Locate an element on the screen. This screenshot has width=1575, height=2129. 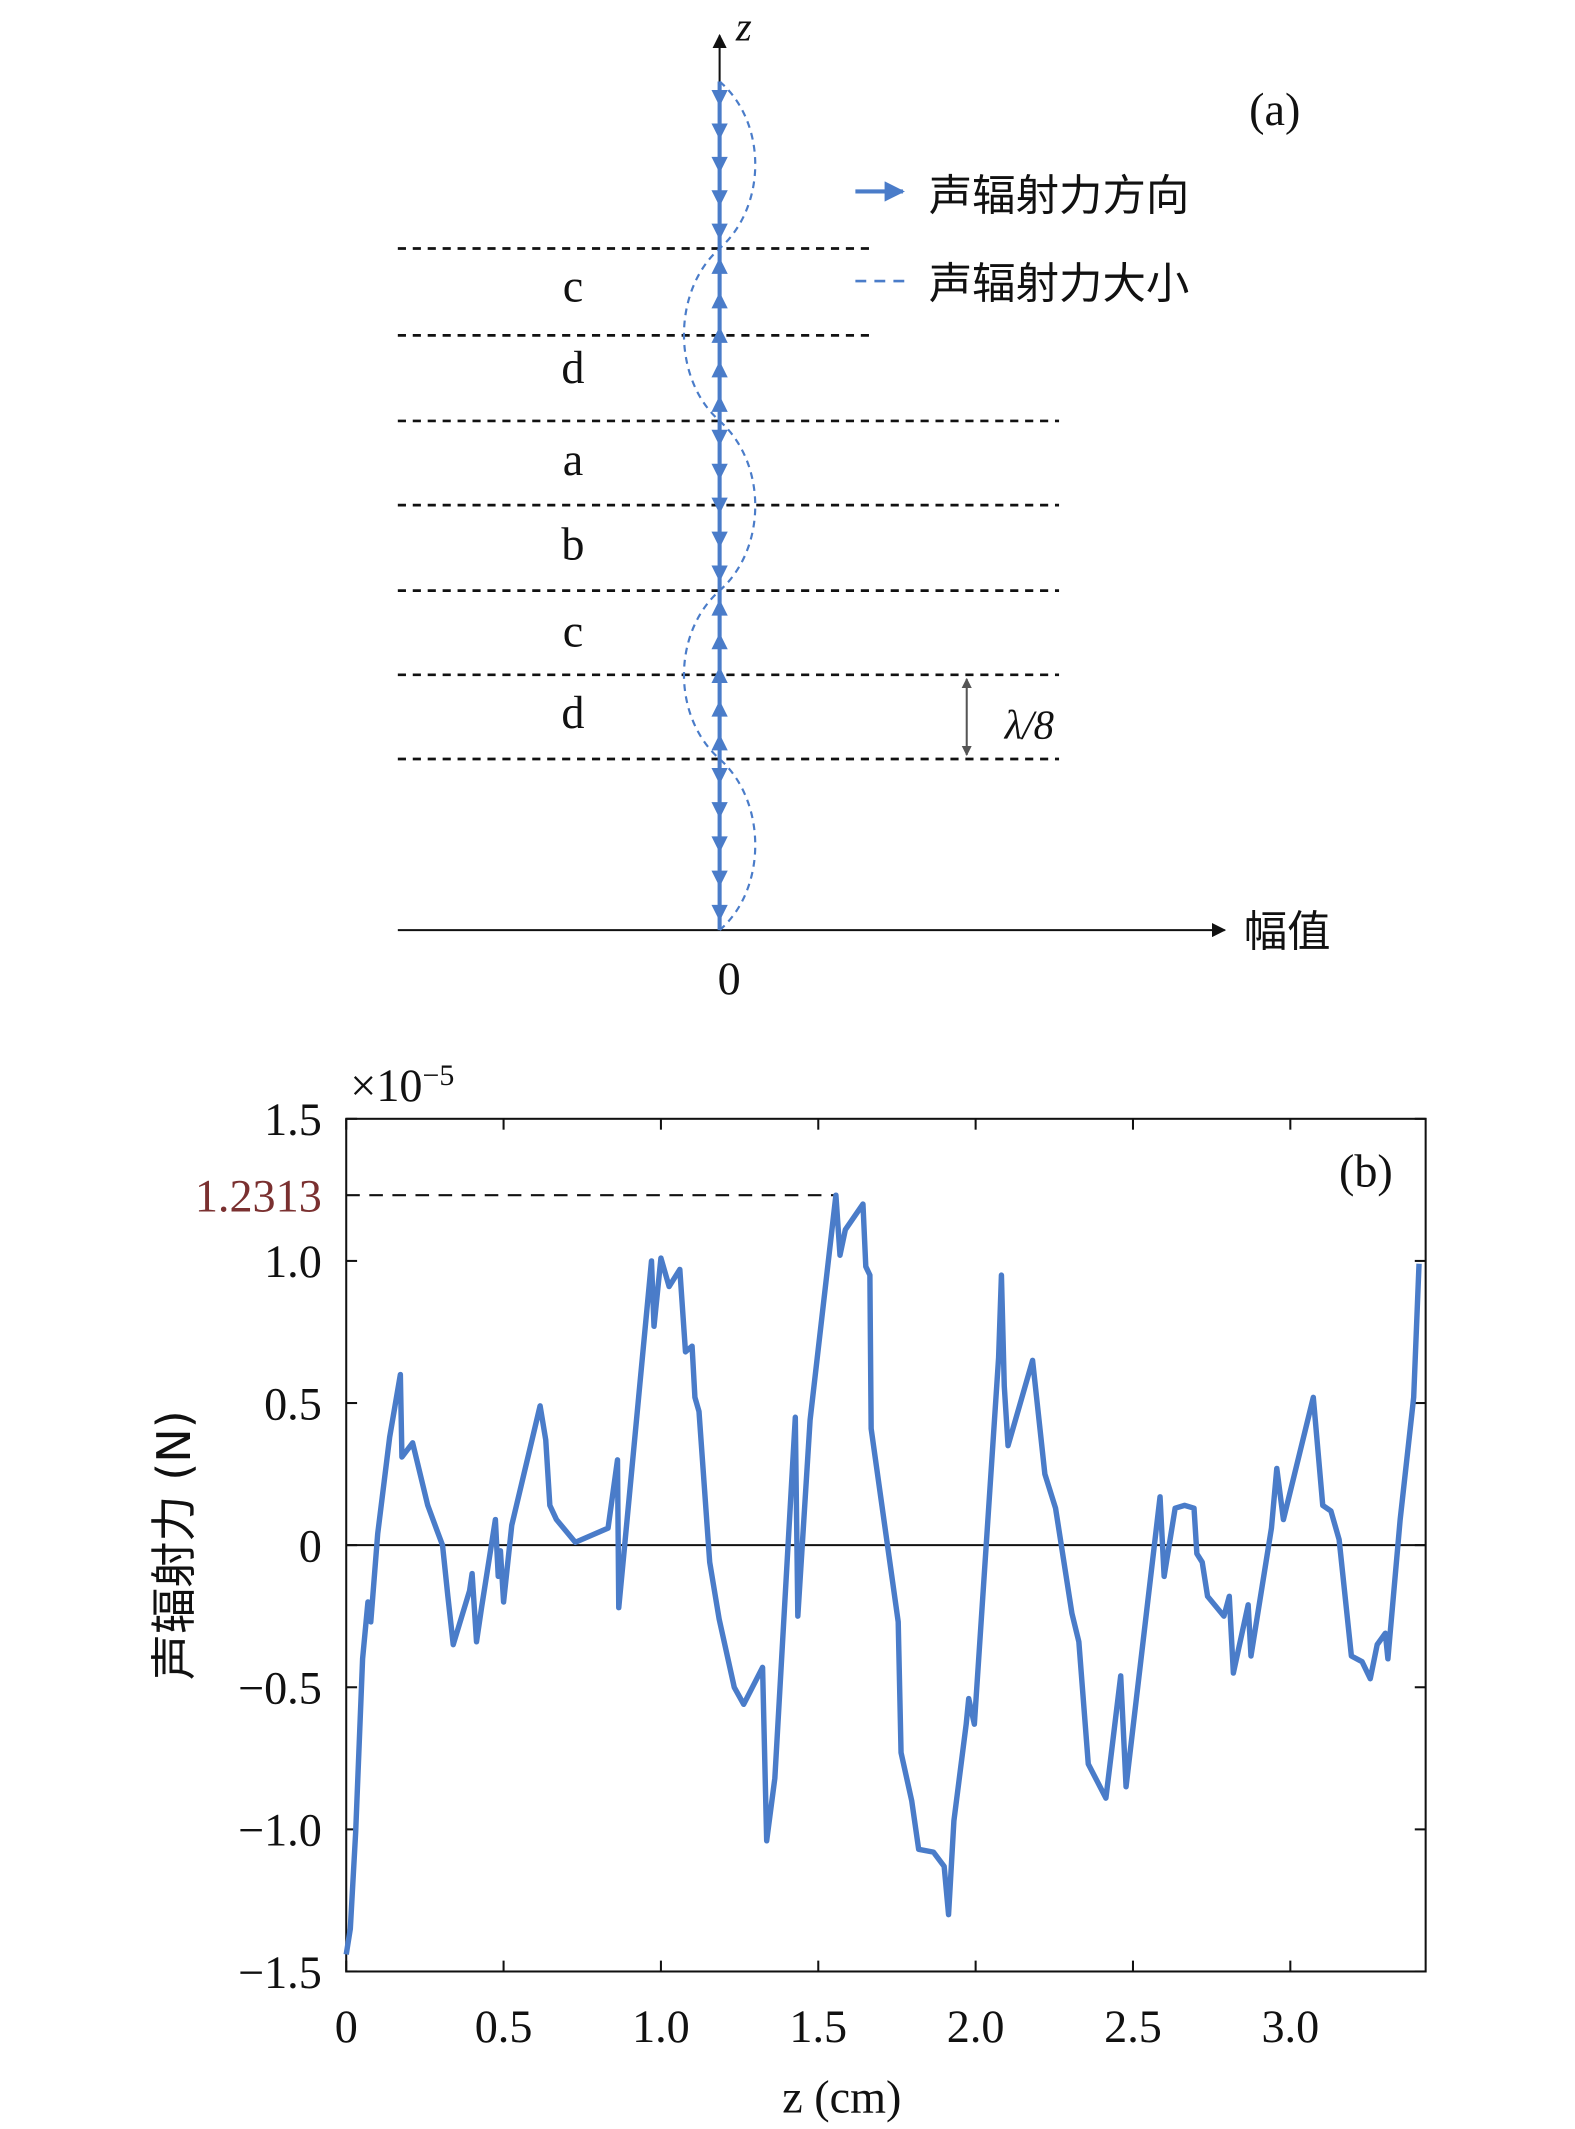
layer-label: b is located at coordinates (572, 543).